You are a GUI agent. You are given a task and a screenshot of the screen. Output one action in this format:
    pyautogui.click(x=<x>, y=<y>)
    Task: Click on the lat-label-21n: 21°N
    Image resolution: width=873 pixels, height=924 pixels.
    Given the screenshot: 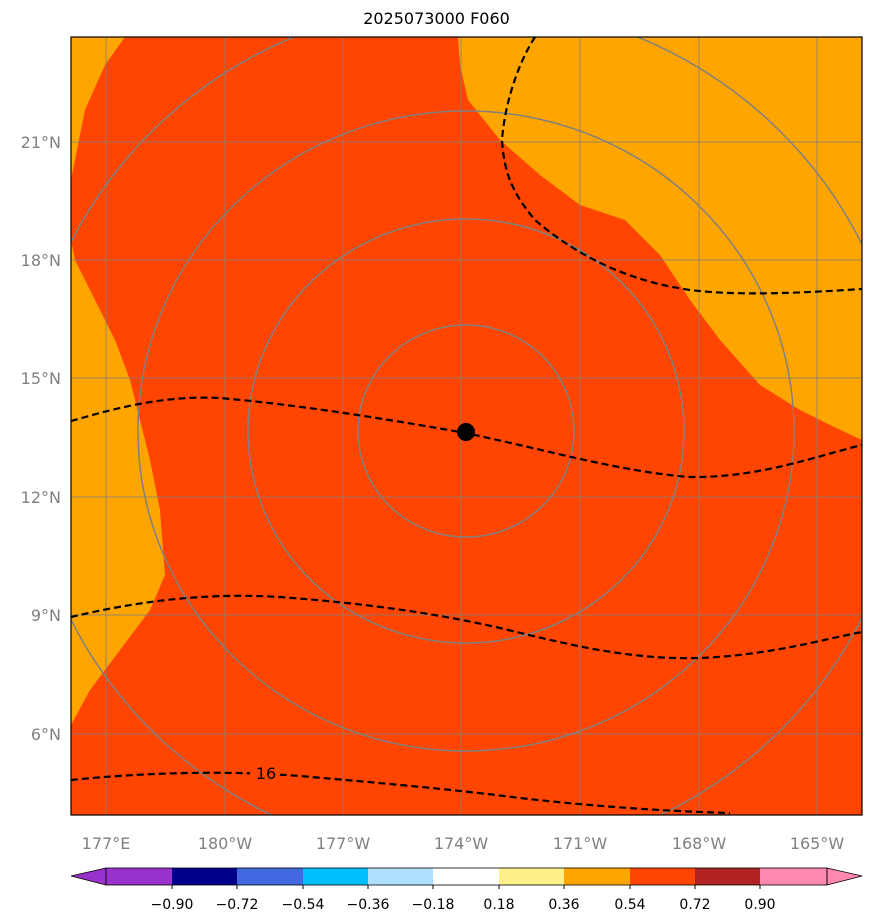 What is the action you would take?
    pyautogui.click(x=41, y=142)
    